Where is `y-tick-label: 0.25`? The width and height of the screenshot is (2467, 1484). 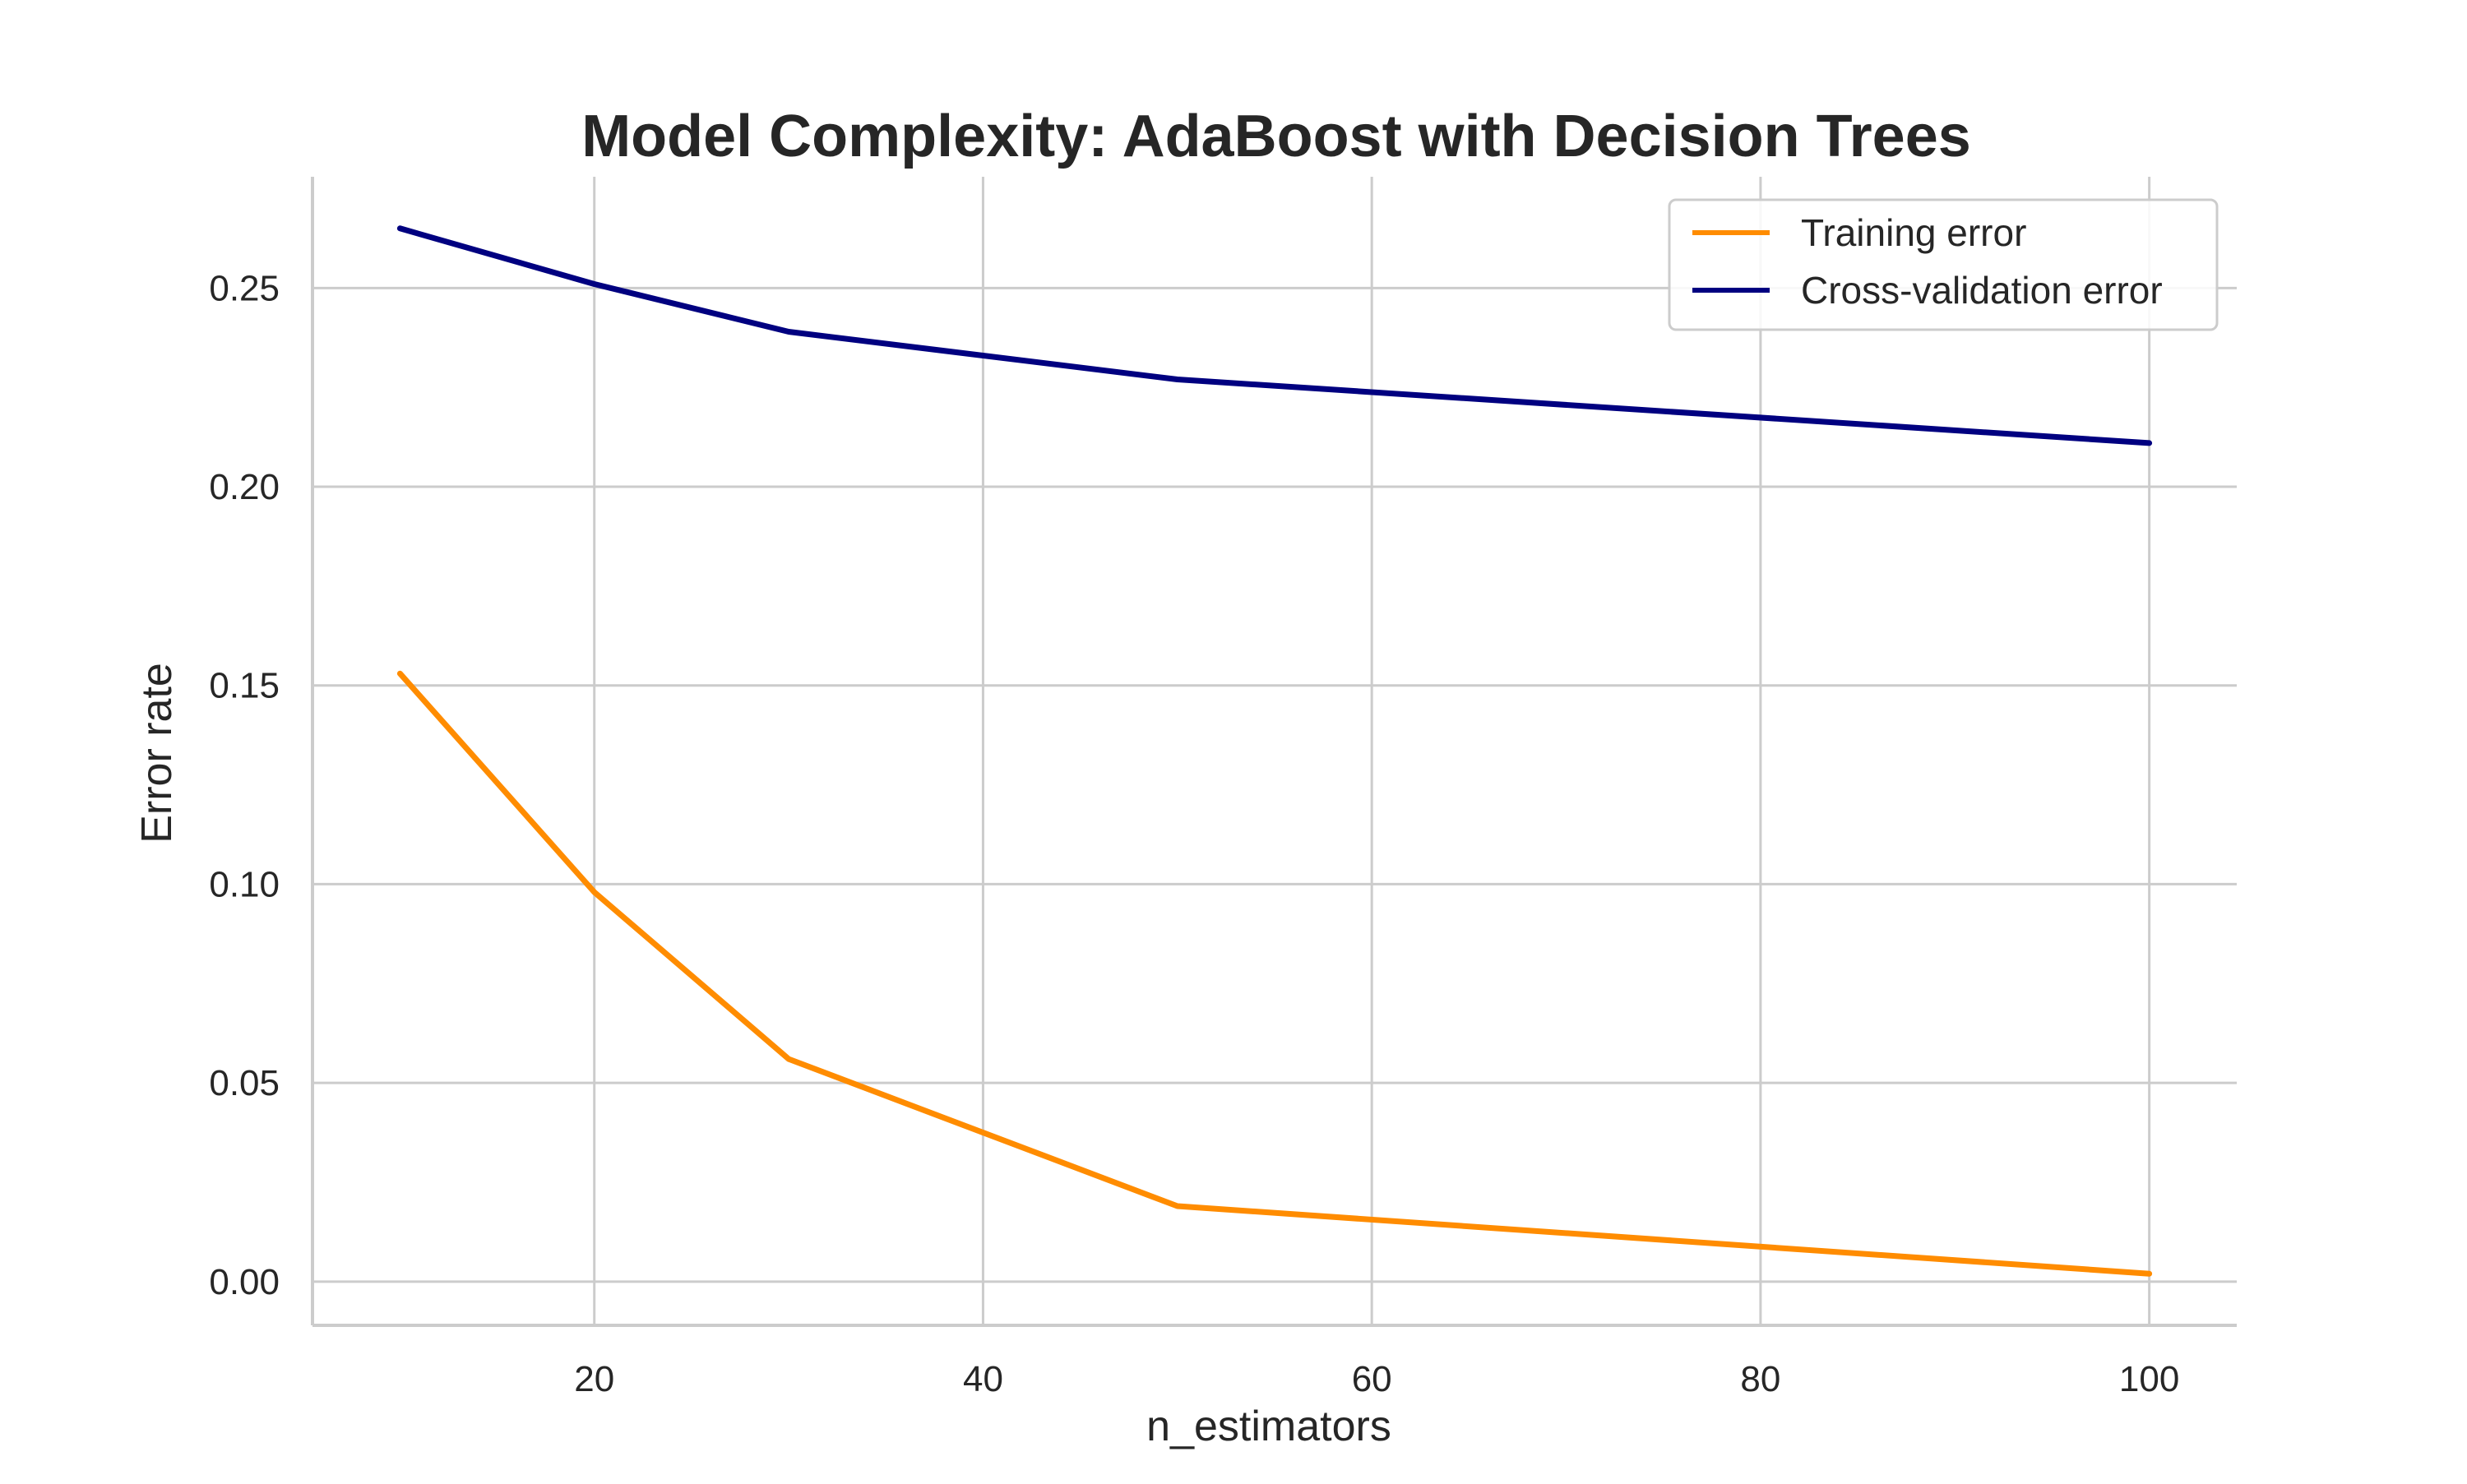 y-tick-label: 0.25 is located at coordinates (244, 288).